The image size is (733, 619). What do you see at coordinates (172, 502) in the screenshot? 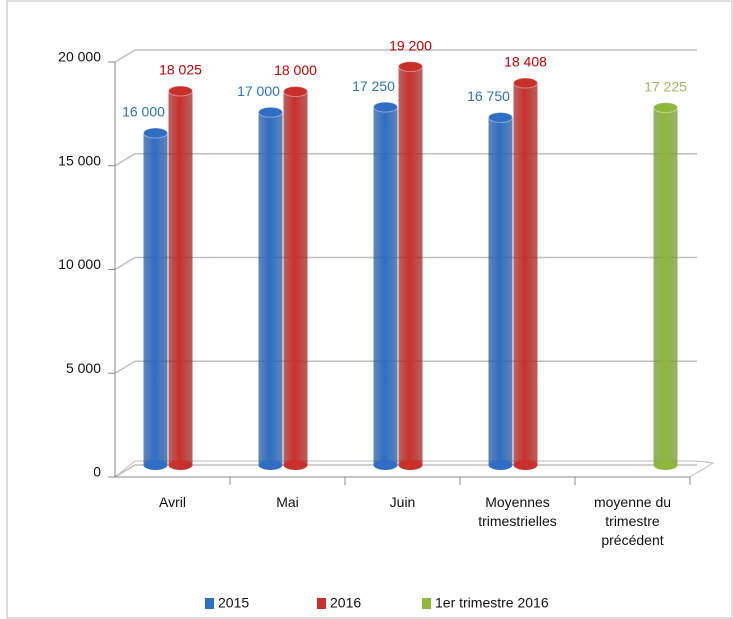
I see `x-tick-label: Avril` at bounding box center [172, 502].